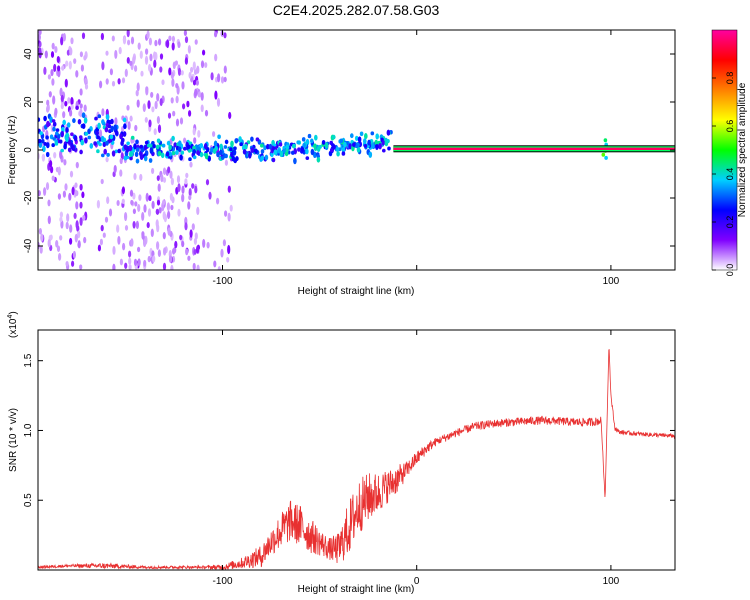  I want to click on y-tick-label: -20, so click(28, 197).